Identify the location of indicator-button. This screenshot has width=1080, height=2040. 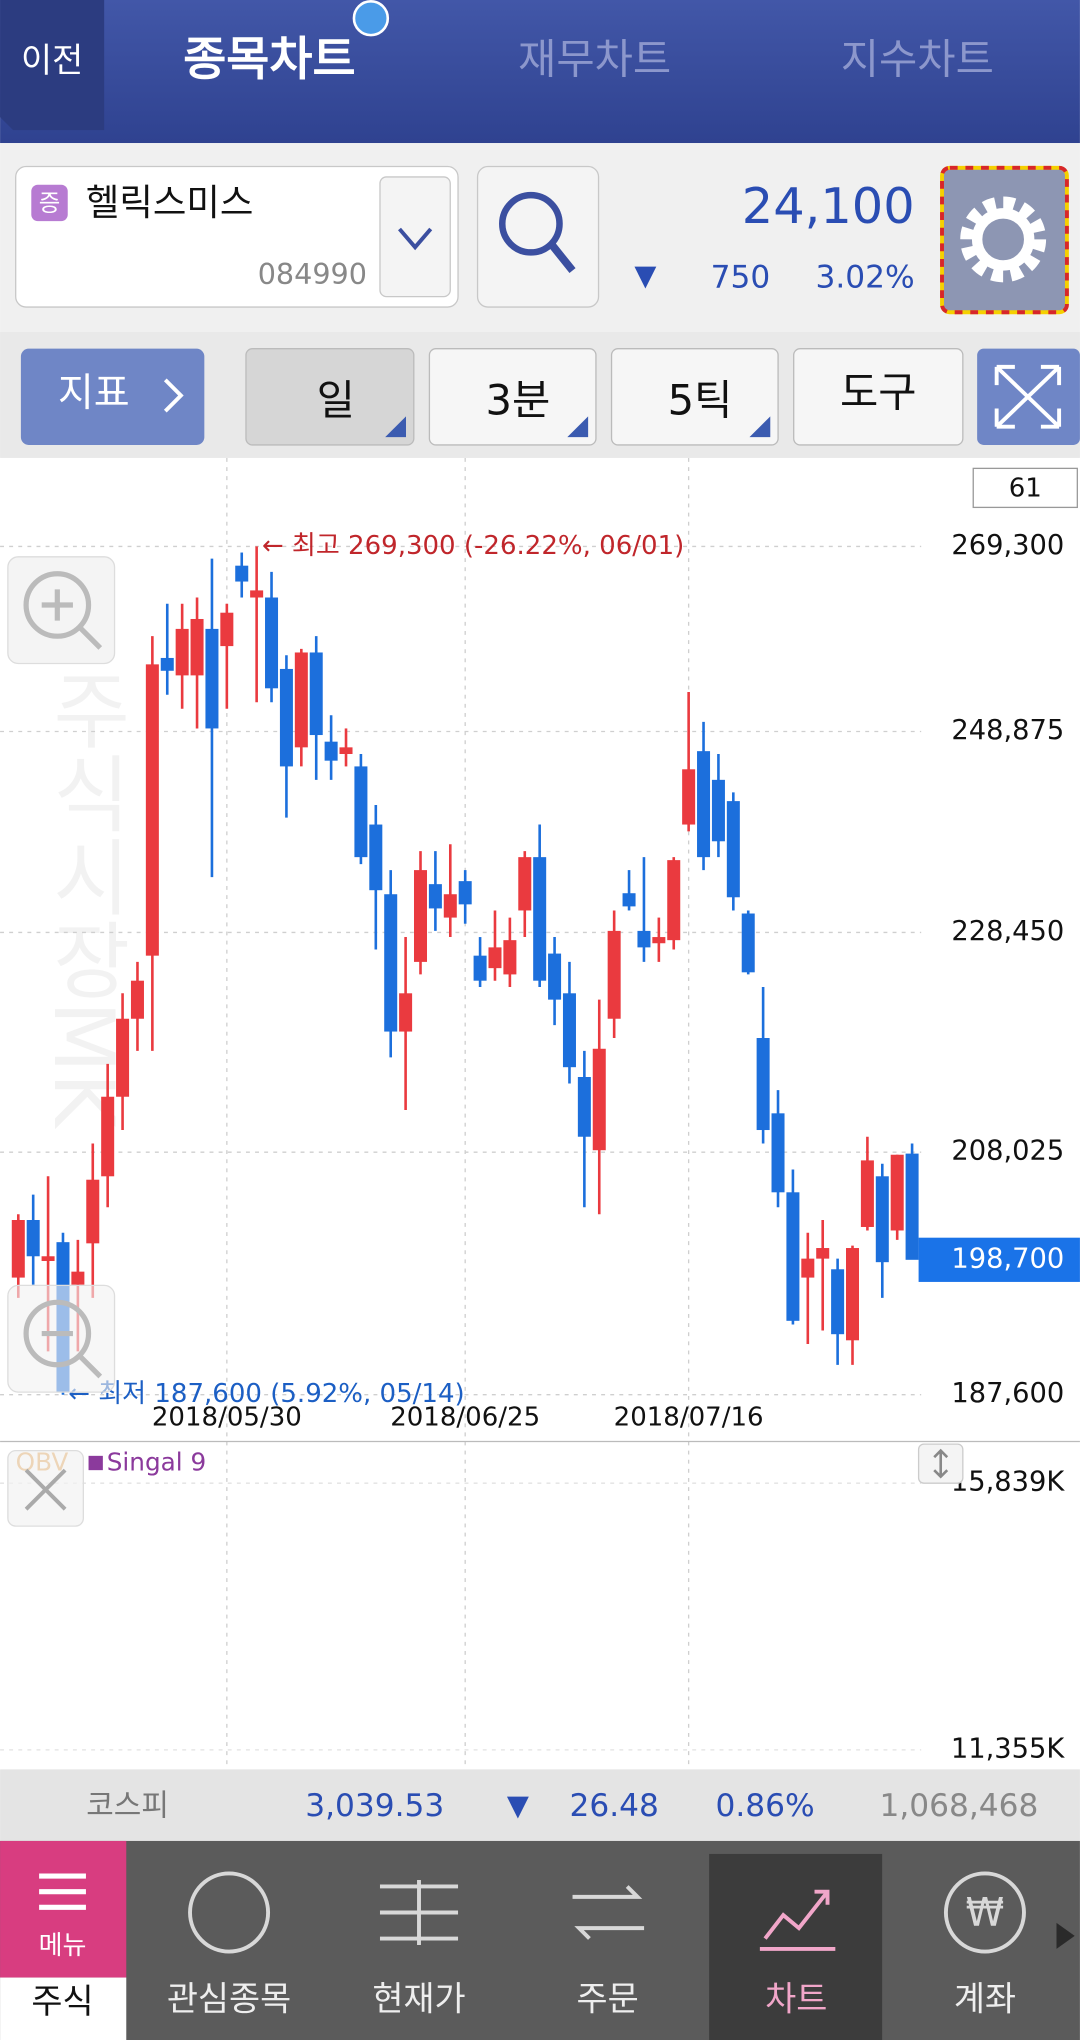
(112, 396).